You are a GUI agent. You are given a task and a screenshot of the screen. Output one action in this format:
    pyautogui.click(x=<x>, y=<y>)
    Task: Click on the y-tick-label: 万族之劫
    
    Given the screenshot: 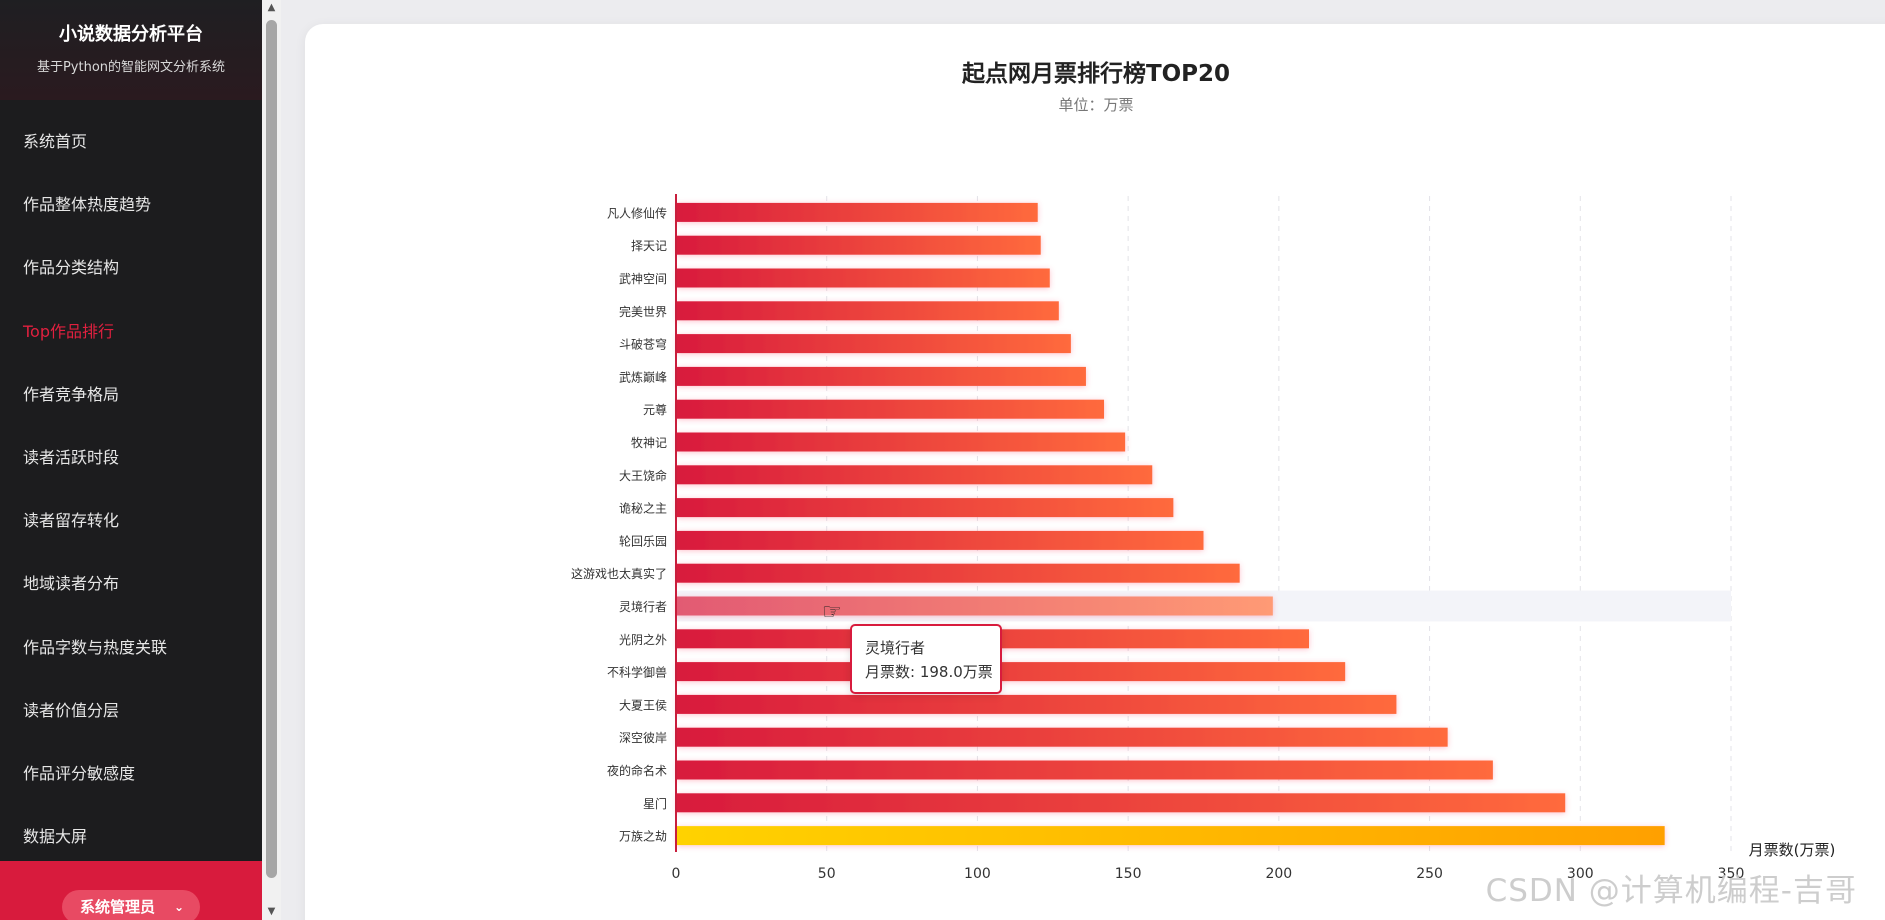 What is the action you would take?
    pyautogui.click(x=643, y=837)
    